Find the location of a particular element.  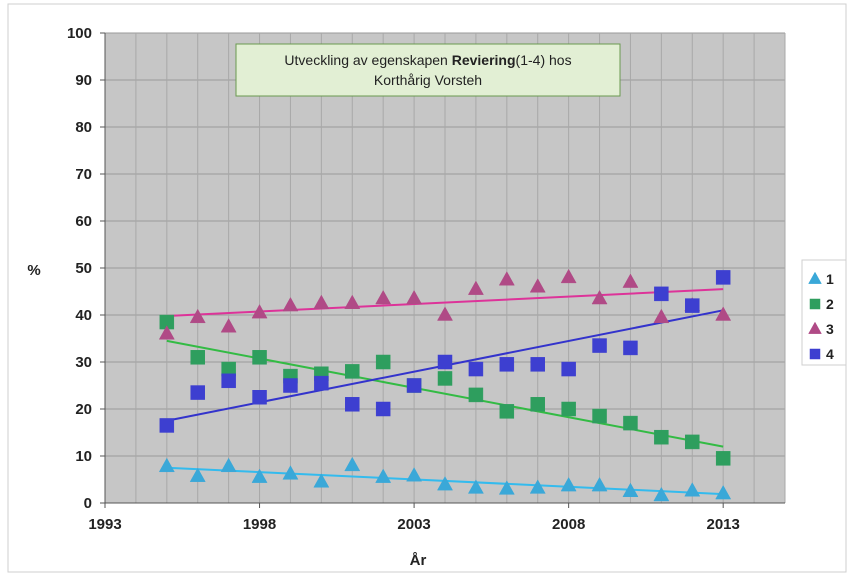

x-tick-label: 1998 is located at coordinates (259, 524).